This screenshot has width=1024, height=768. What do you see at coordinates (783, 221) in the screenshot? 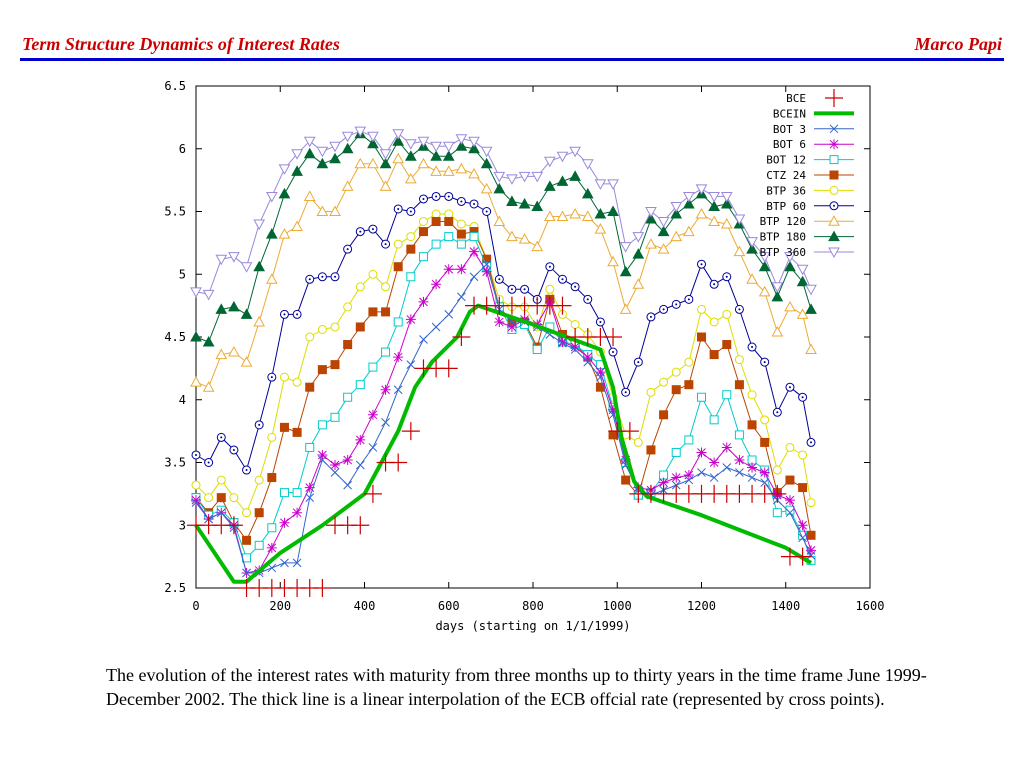
I see `legend-label: BTP 120` at bounding box center [783, 221].